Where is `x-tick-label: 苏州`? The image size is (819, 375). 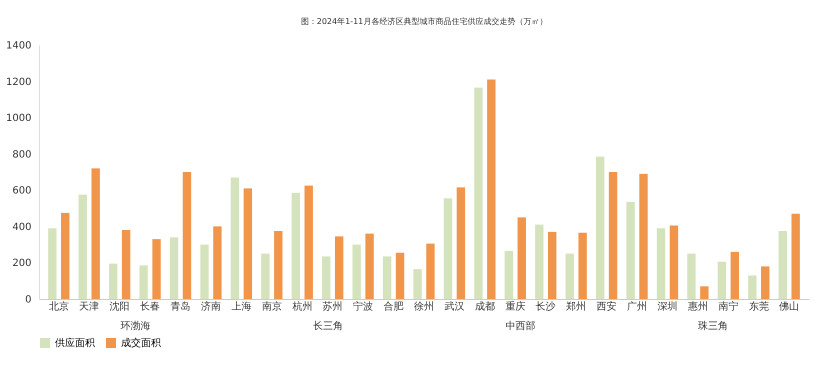 x-tick-label: 苏州 is located at coordinates (332, 306).